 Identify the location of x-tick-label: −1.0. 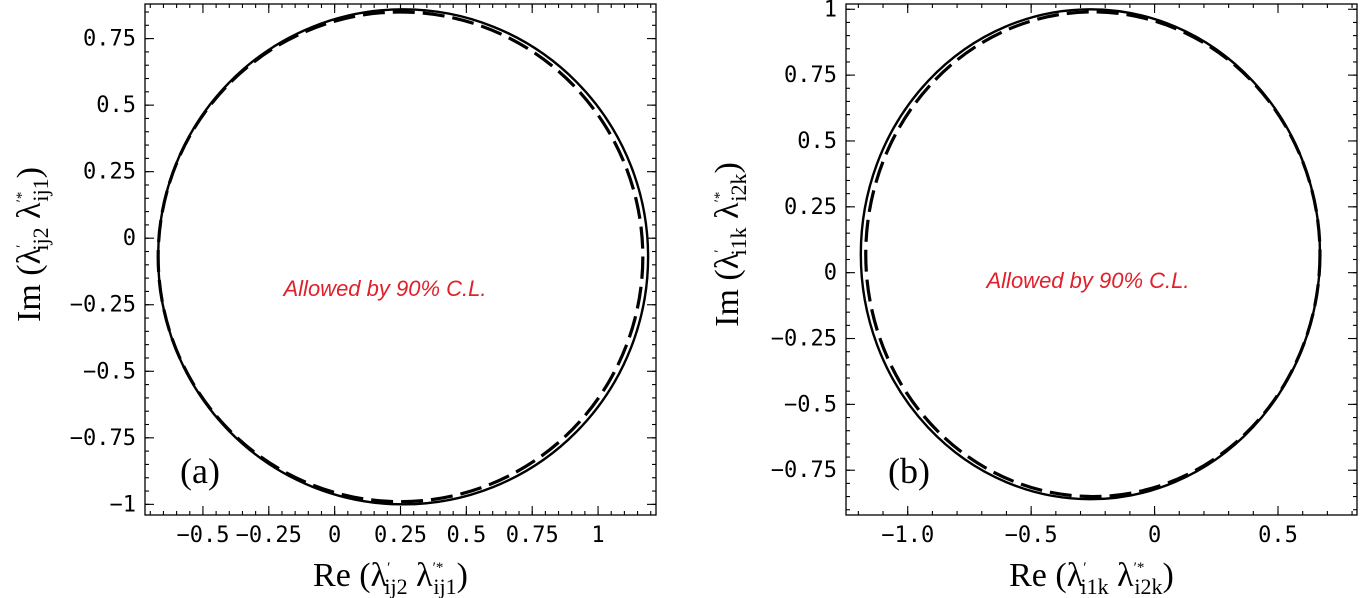
(907, 535).